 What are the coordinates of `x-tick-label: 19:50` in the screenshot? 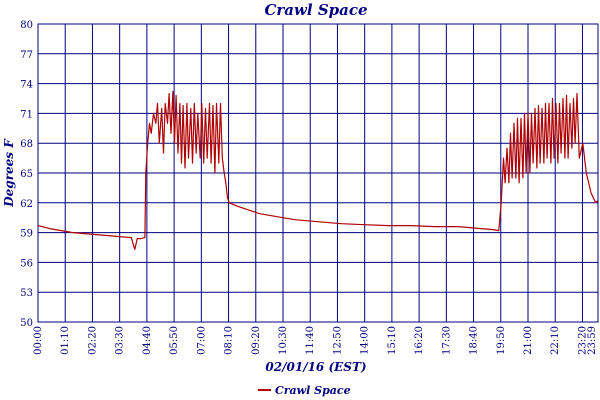 It's located at (501, 340).